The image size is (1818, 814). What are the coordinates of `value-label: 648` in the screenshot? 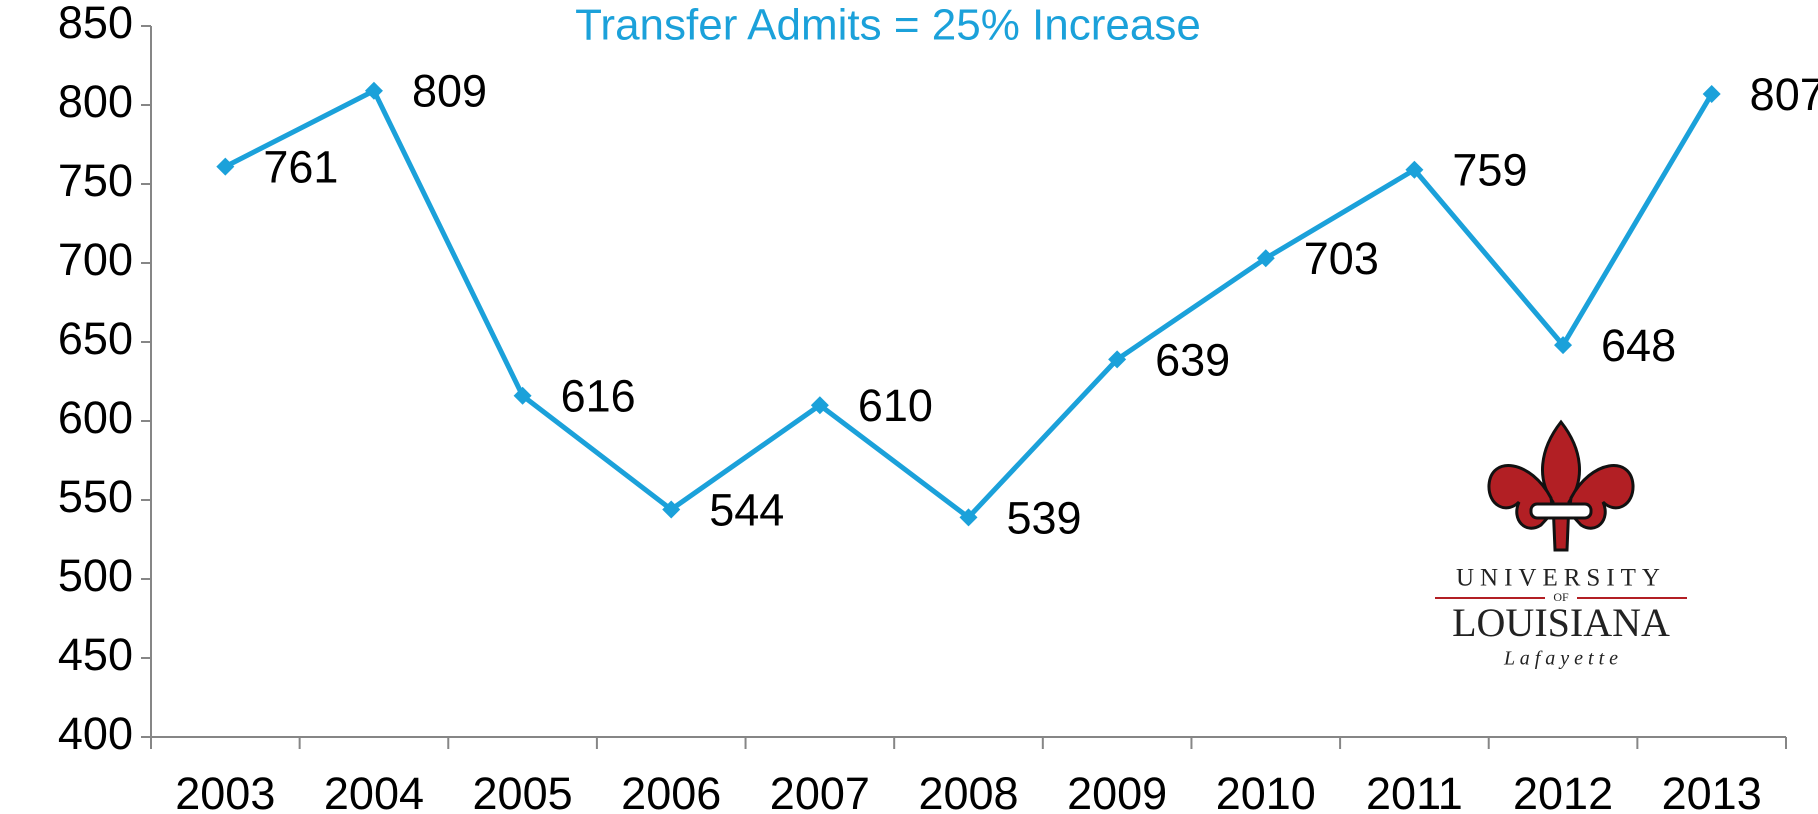 It's located at (1638, 345).